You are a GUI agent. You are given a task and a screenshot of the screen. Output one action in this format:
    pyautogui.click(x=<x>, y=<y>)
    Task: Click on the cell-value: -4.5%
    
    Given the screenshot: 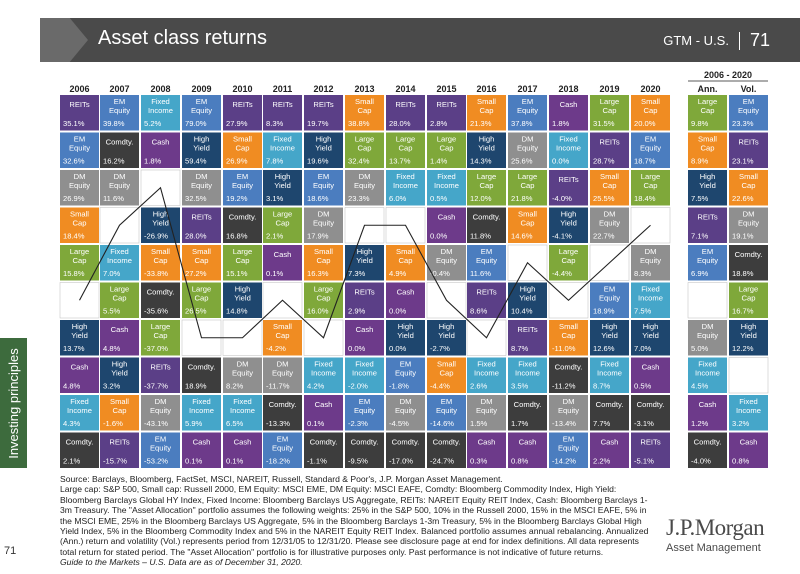 What is the action you would take?
    pyautogui.click(x=399, y=423)
    